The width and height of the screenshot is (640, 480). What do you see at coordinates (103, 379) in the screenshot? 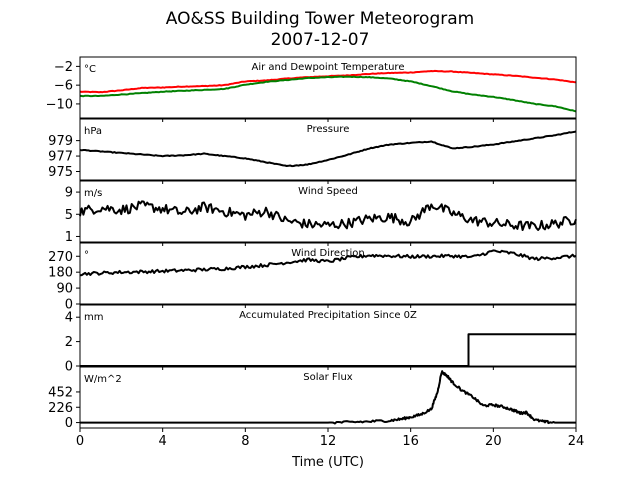
I see `solar_flux-unit-label: W/m^2` at bounding box center [103, 379].